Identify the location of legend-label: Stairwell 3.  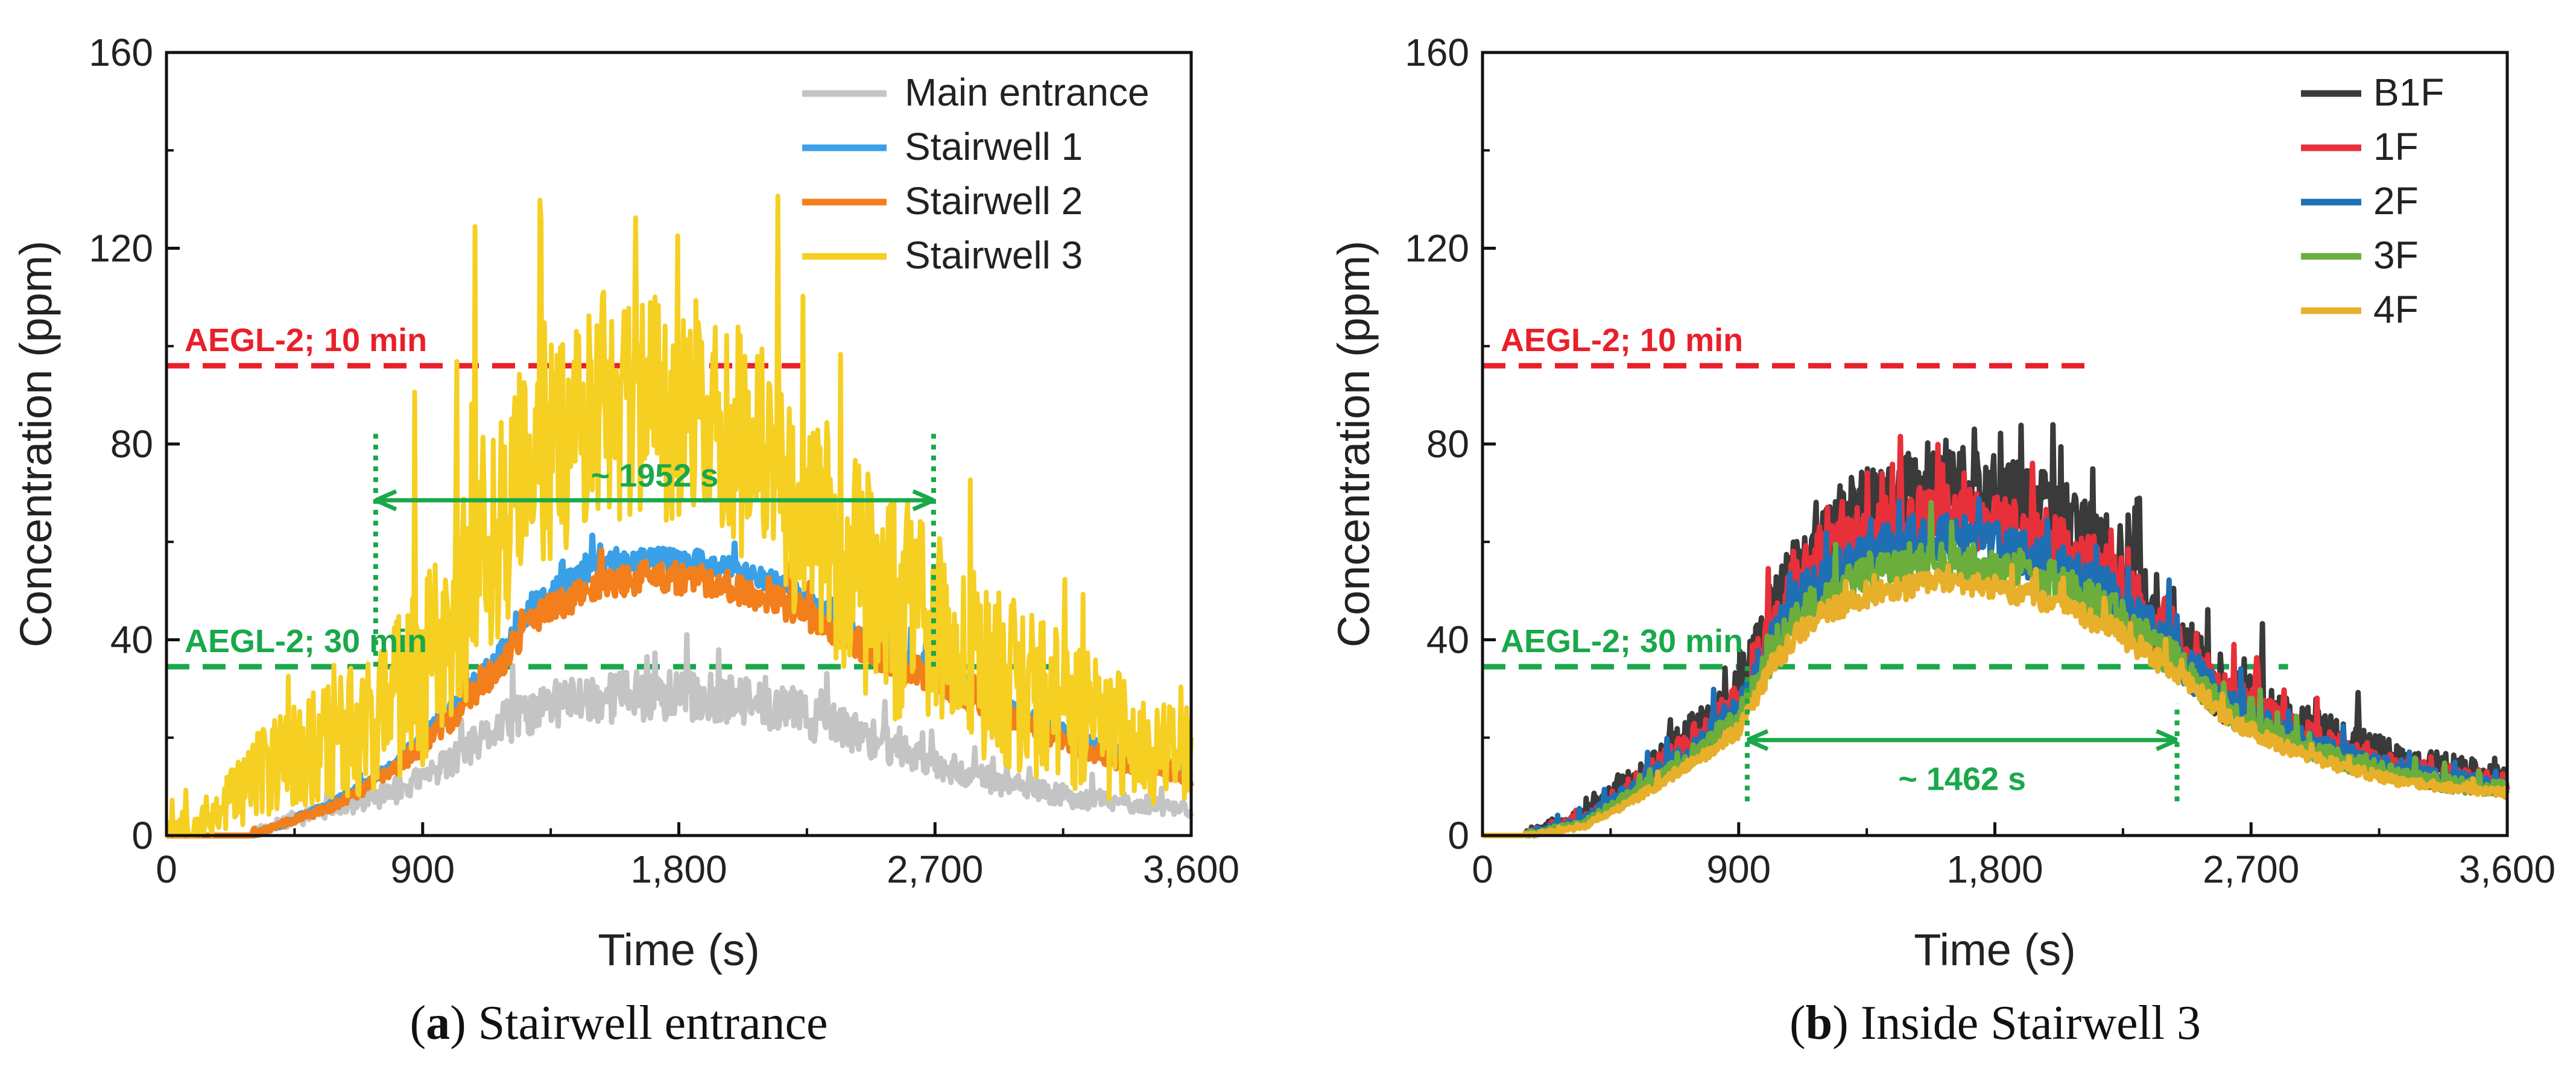
(994, 255).